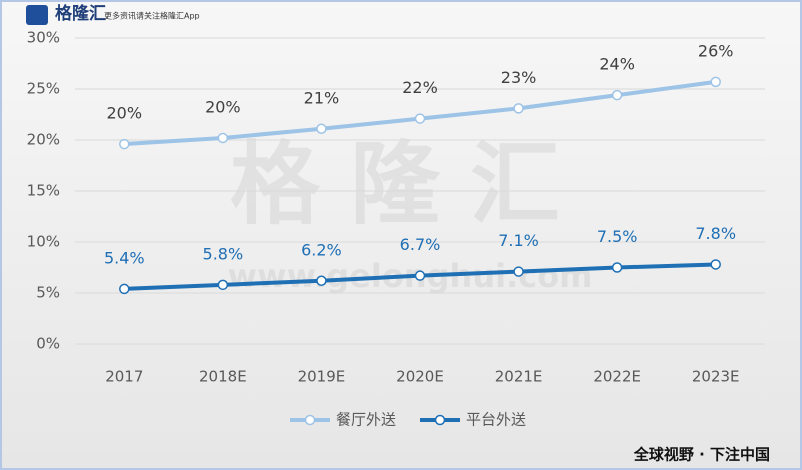 This screenshot has width=802, height=470. What do you see at coordinates (223, 377) in the screenshot?
I see `x-tick-label: 2018E` at bounding box center [223, 377].